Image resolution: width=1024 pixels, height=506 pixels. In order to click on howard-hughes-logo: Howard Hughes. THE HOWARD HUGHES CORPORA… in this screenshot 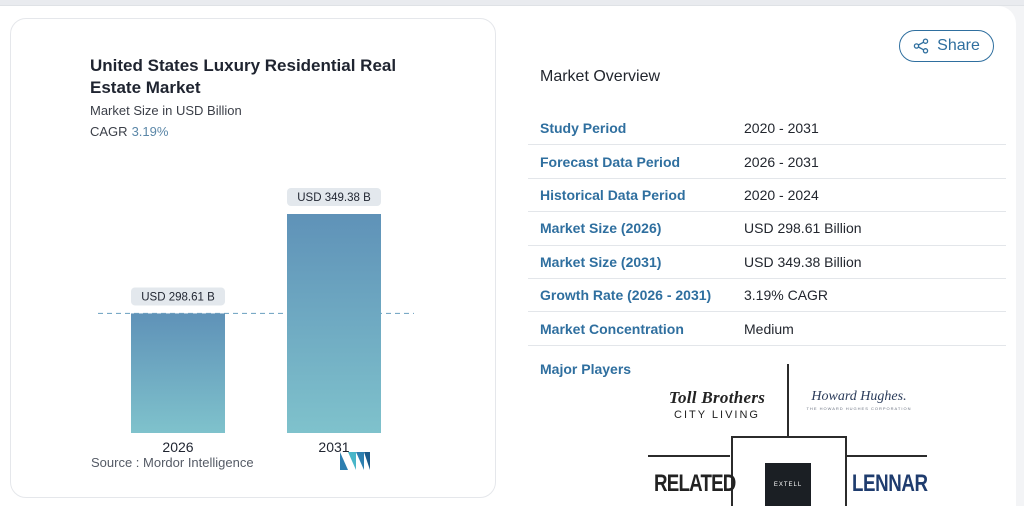, I will do `click(859, 400)`.